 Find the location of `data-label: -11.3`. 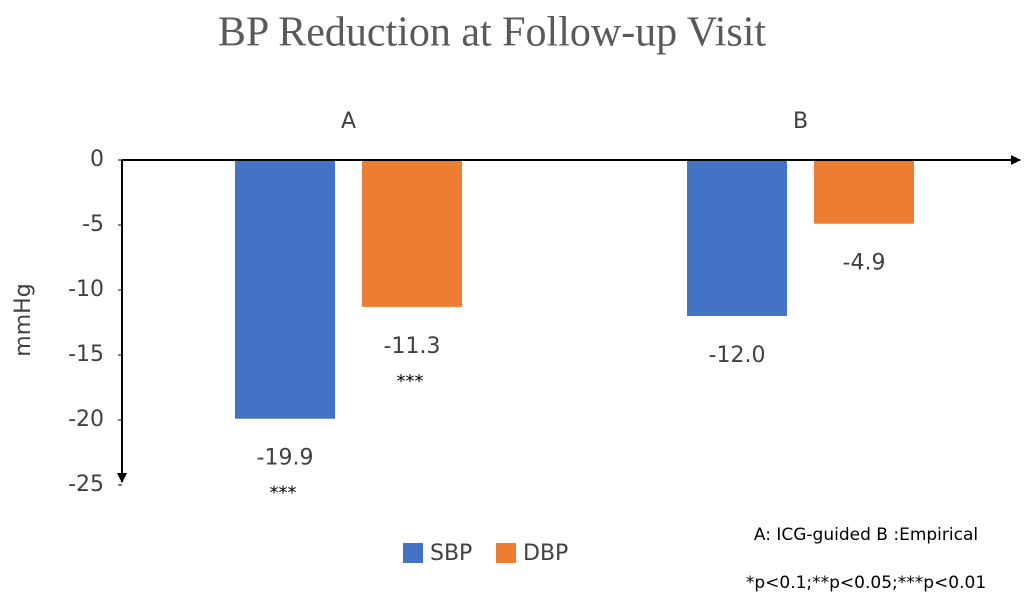

data-label: -11.3 is located at coordinates (412, 346).